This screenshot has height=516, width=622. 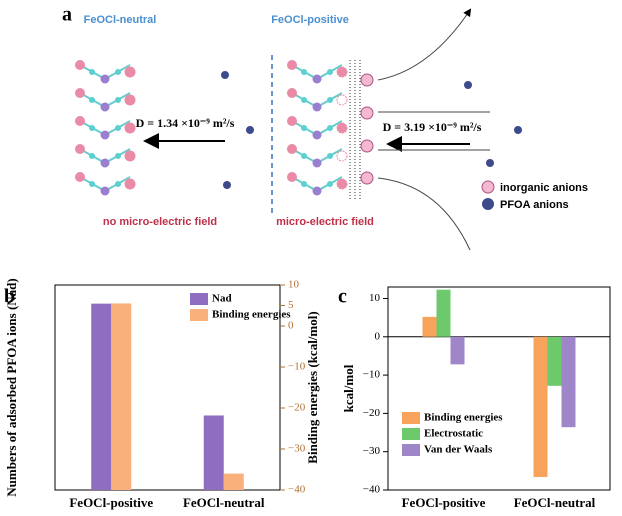 What do you see at coordinates (325, 222) in the screenshot?
I see `right-caption: micro-electric field` at bounding box center [325, 222].